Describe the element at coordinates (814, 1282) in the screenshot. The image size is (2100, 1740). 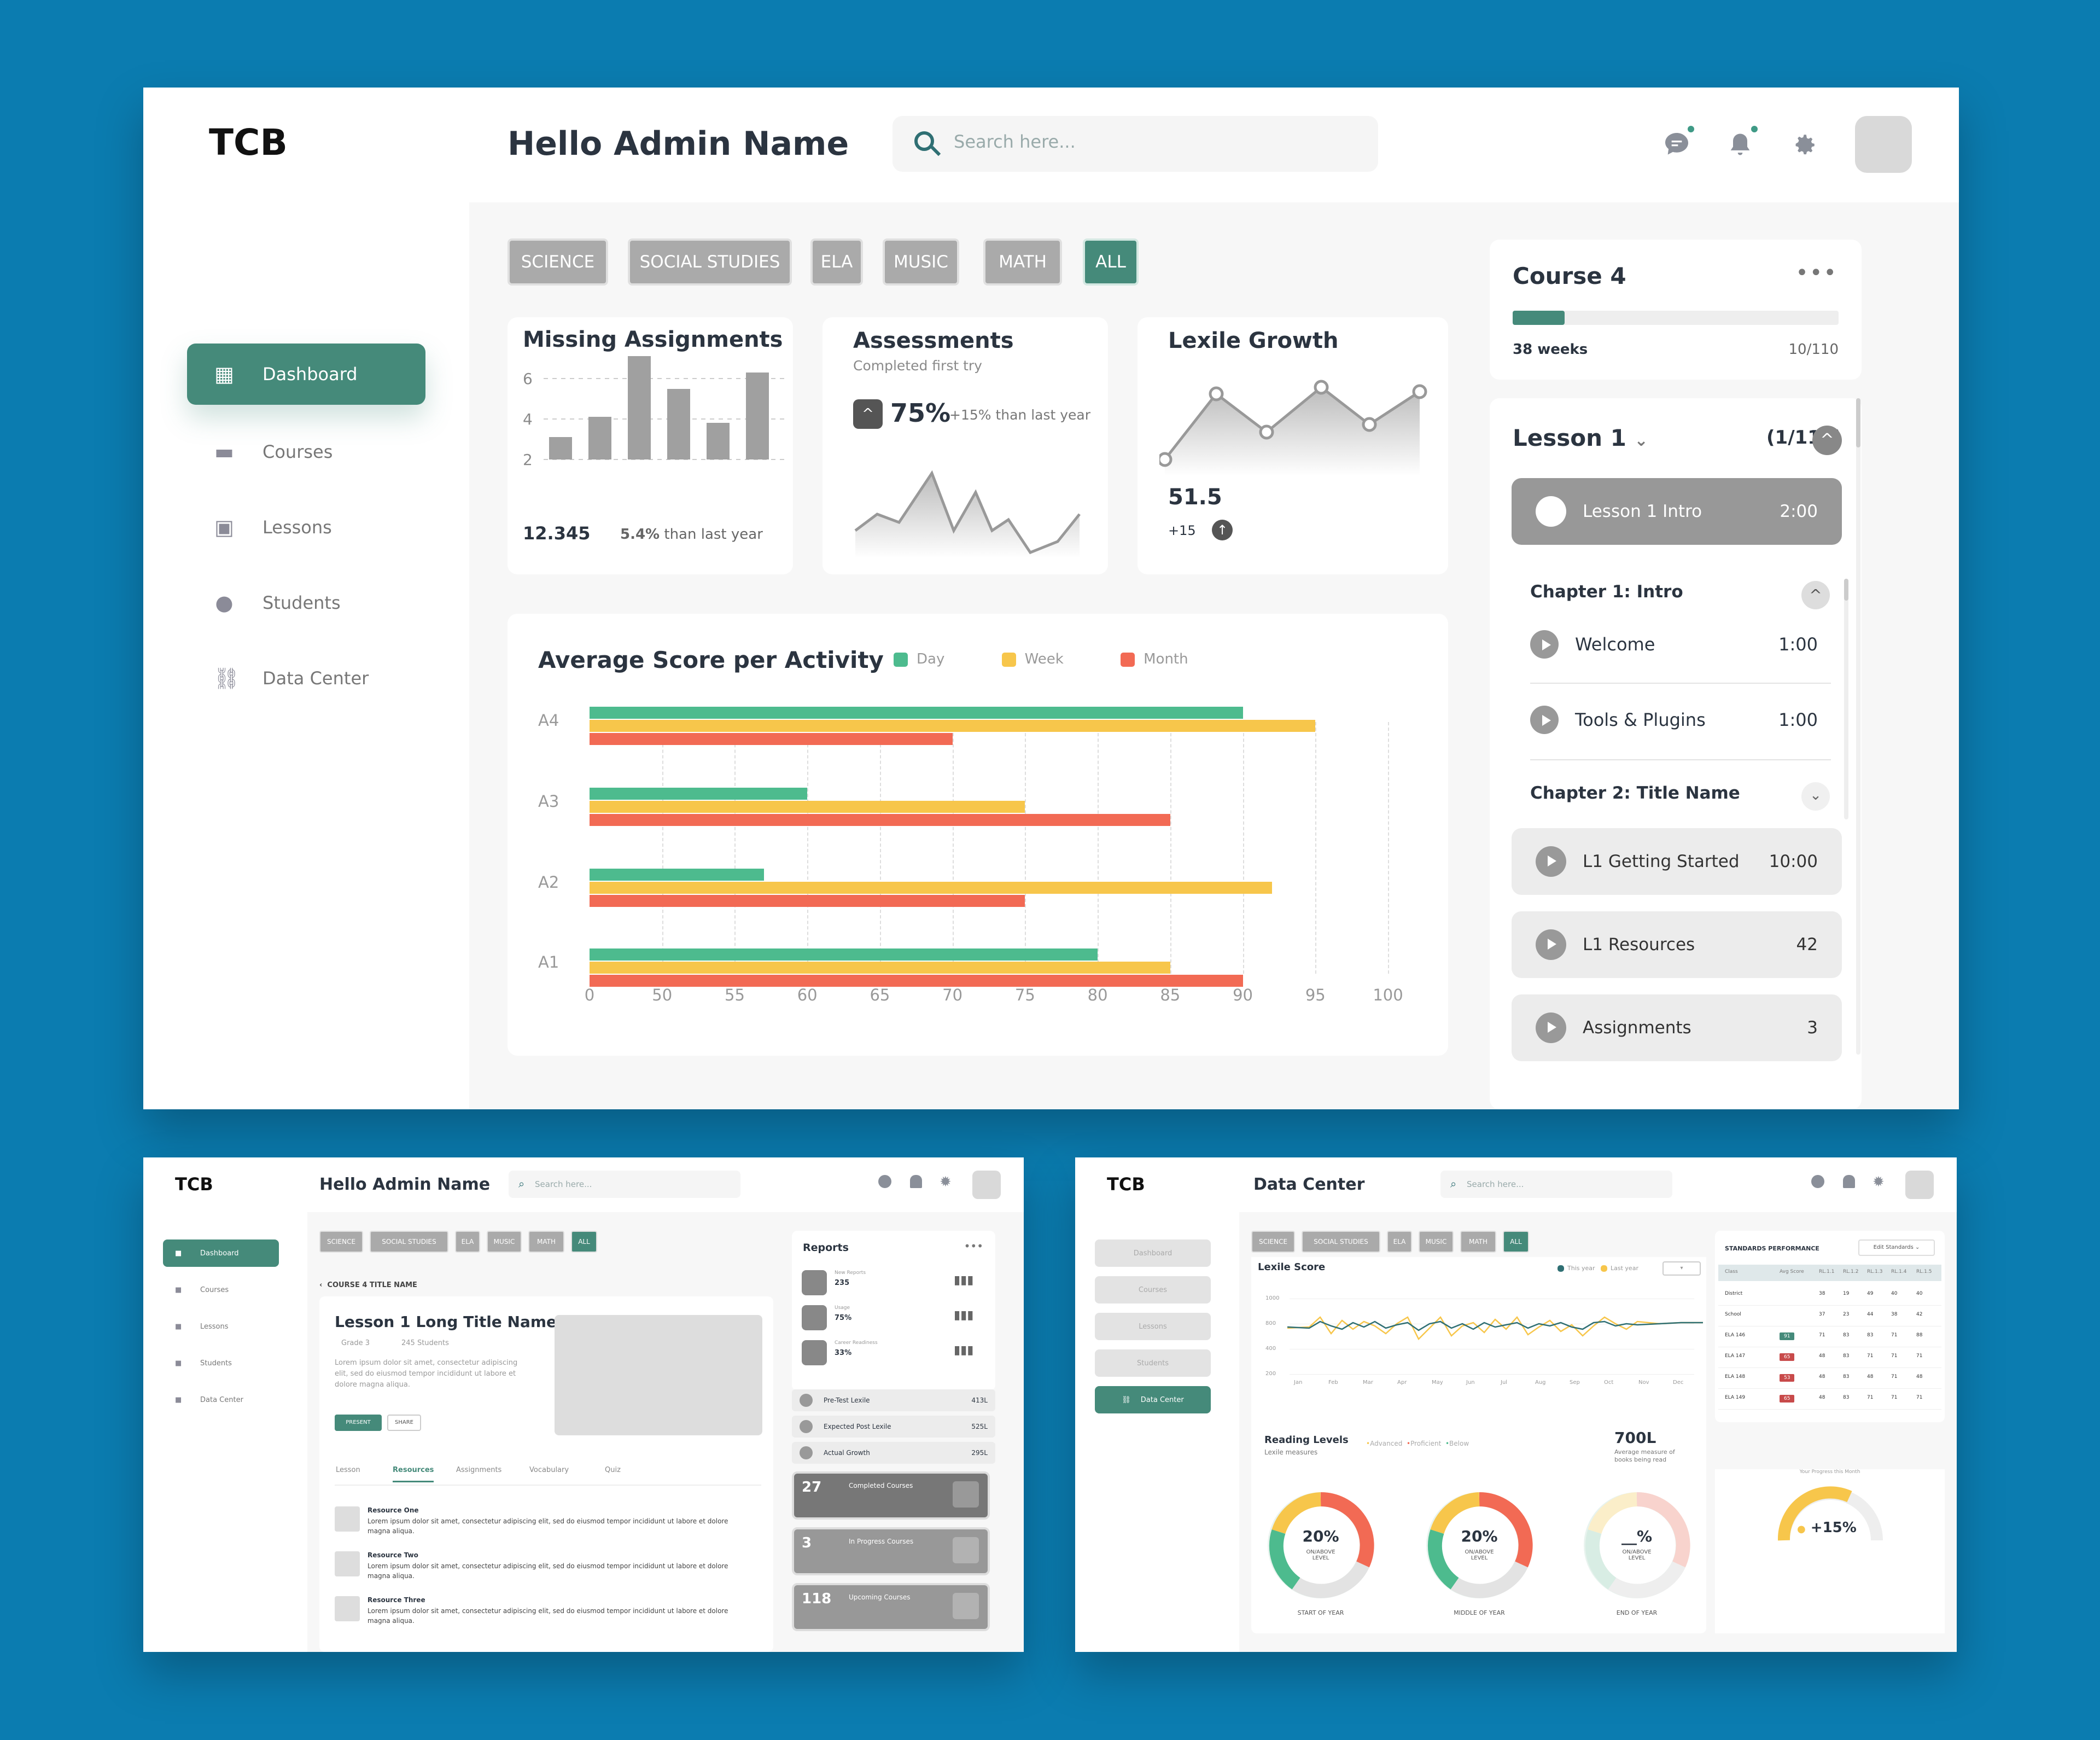
I see `report-icon` at that location.